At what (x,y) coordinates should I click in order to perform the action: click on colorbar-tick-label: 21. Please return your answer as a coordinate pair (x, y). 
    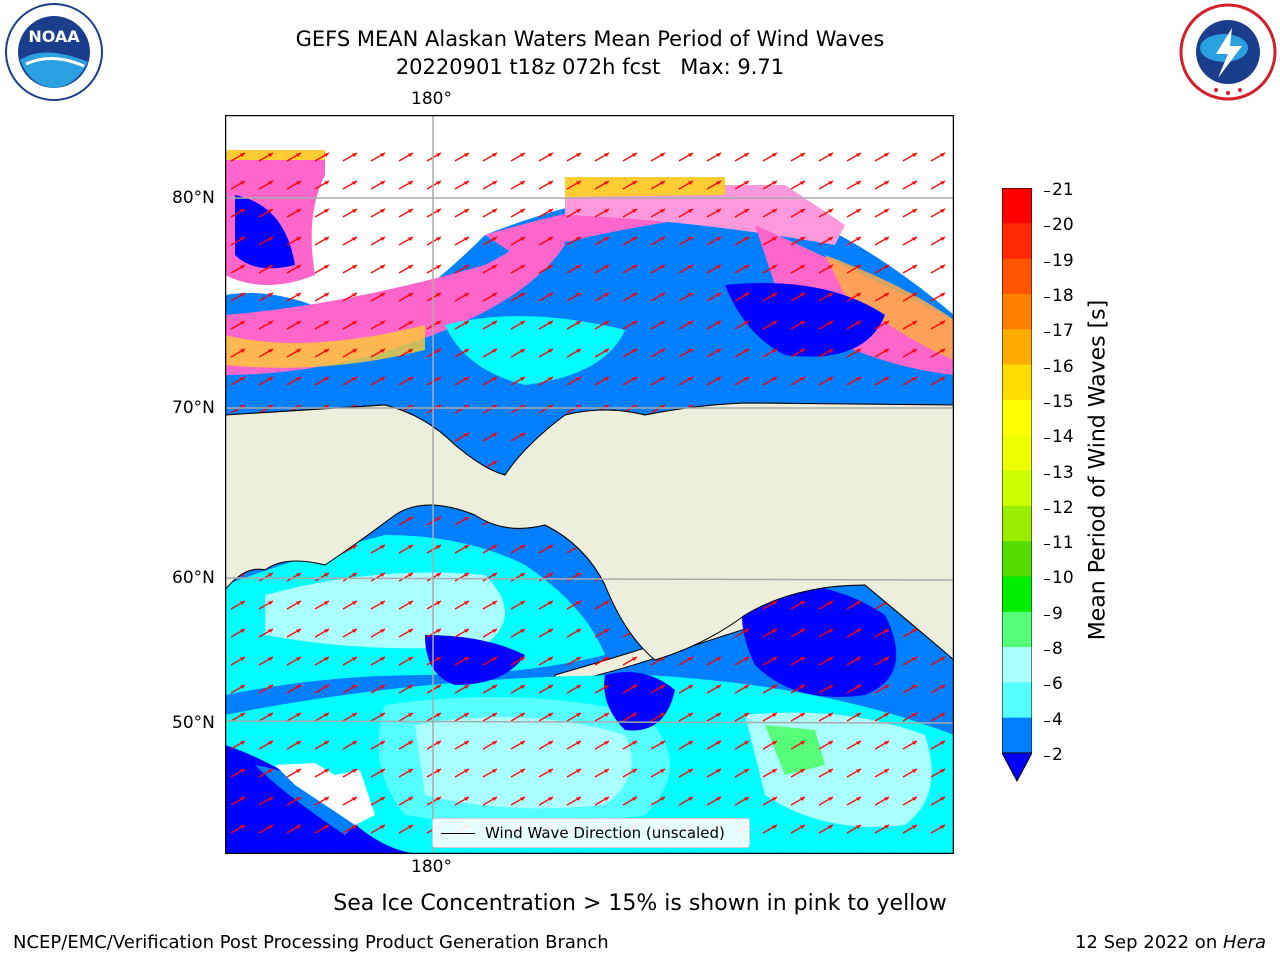
    Looking at the image, I should click on (1059, 190).